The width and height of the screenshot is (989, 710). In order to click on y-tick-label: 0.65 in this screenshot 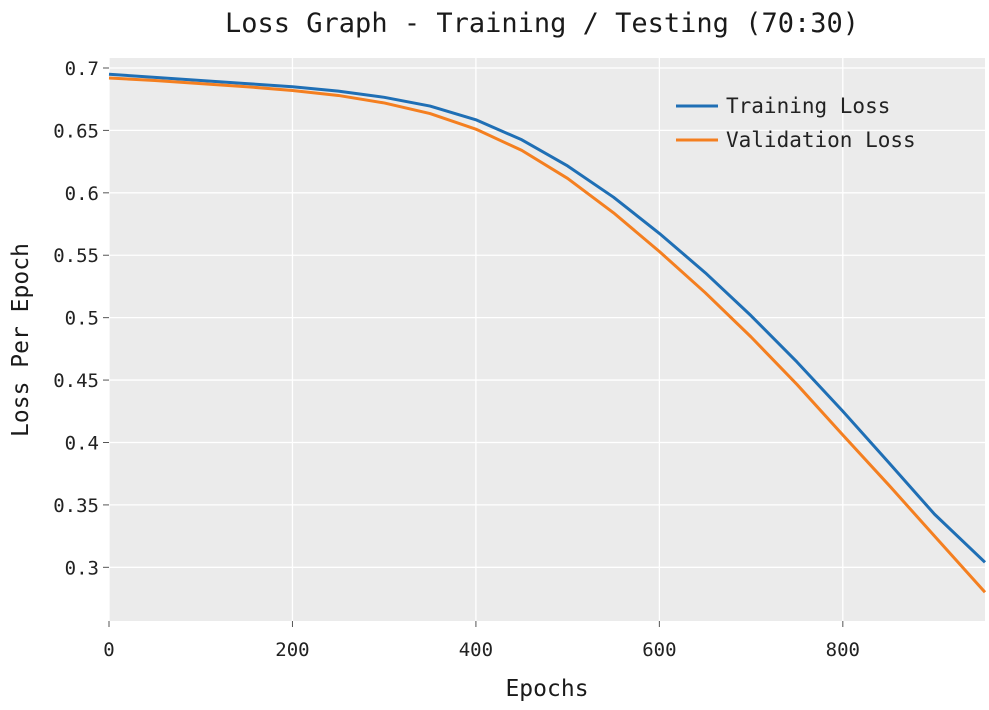, I will do `click(76, 131)`.